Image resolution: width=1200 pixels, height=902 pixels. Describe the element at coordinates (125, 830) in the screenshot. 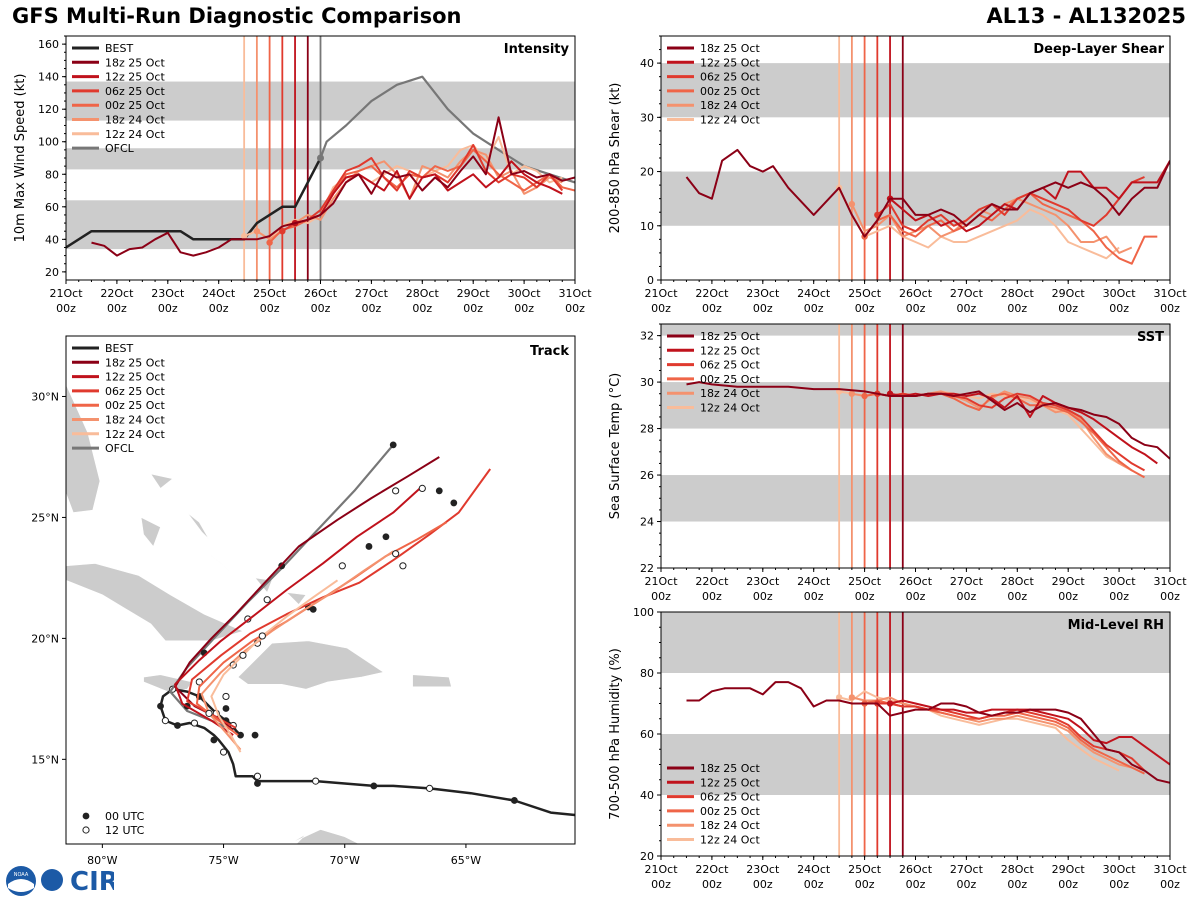

I see `marker-legend-12utc-label: 12 UTC` at that location.